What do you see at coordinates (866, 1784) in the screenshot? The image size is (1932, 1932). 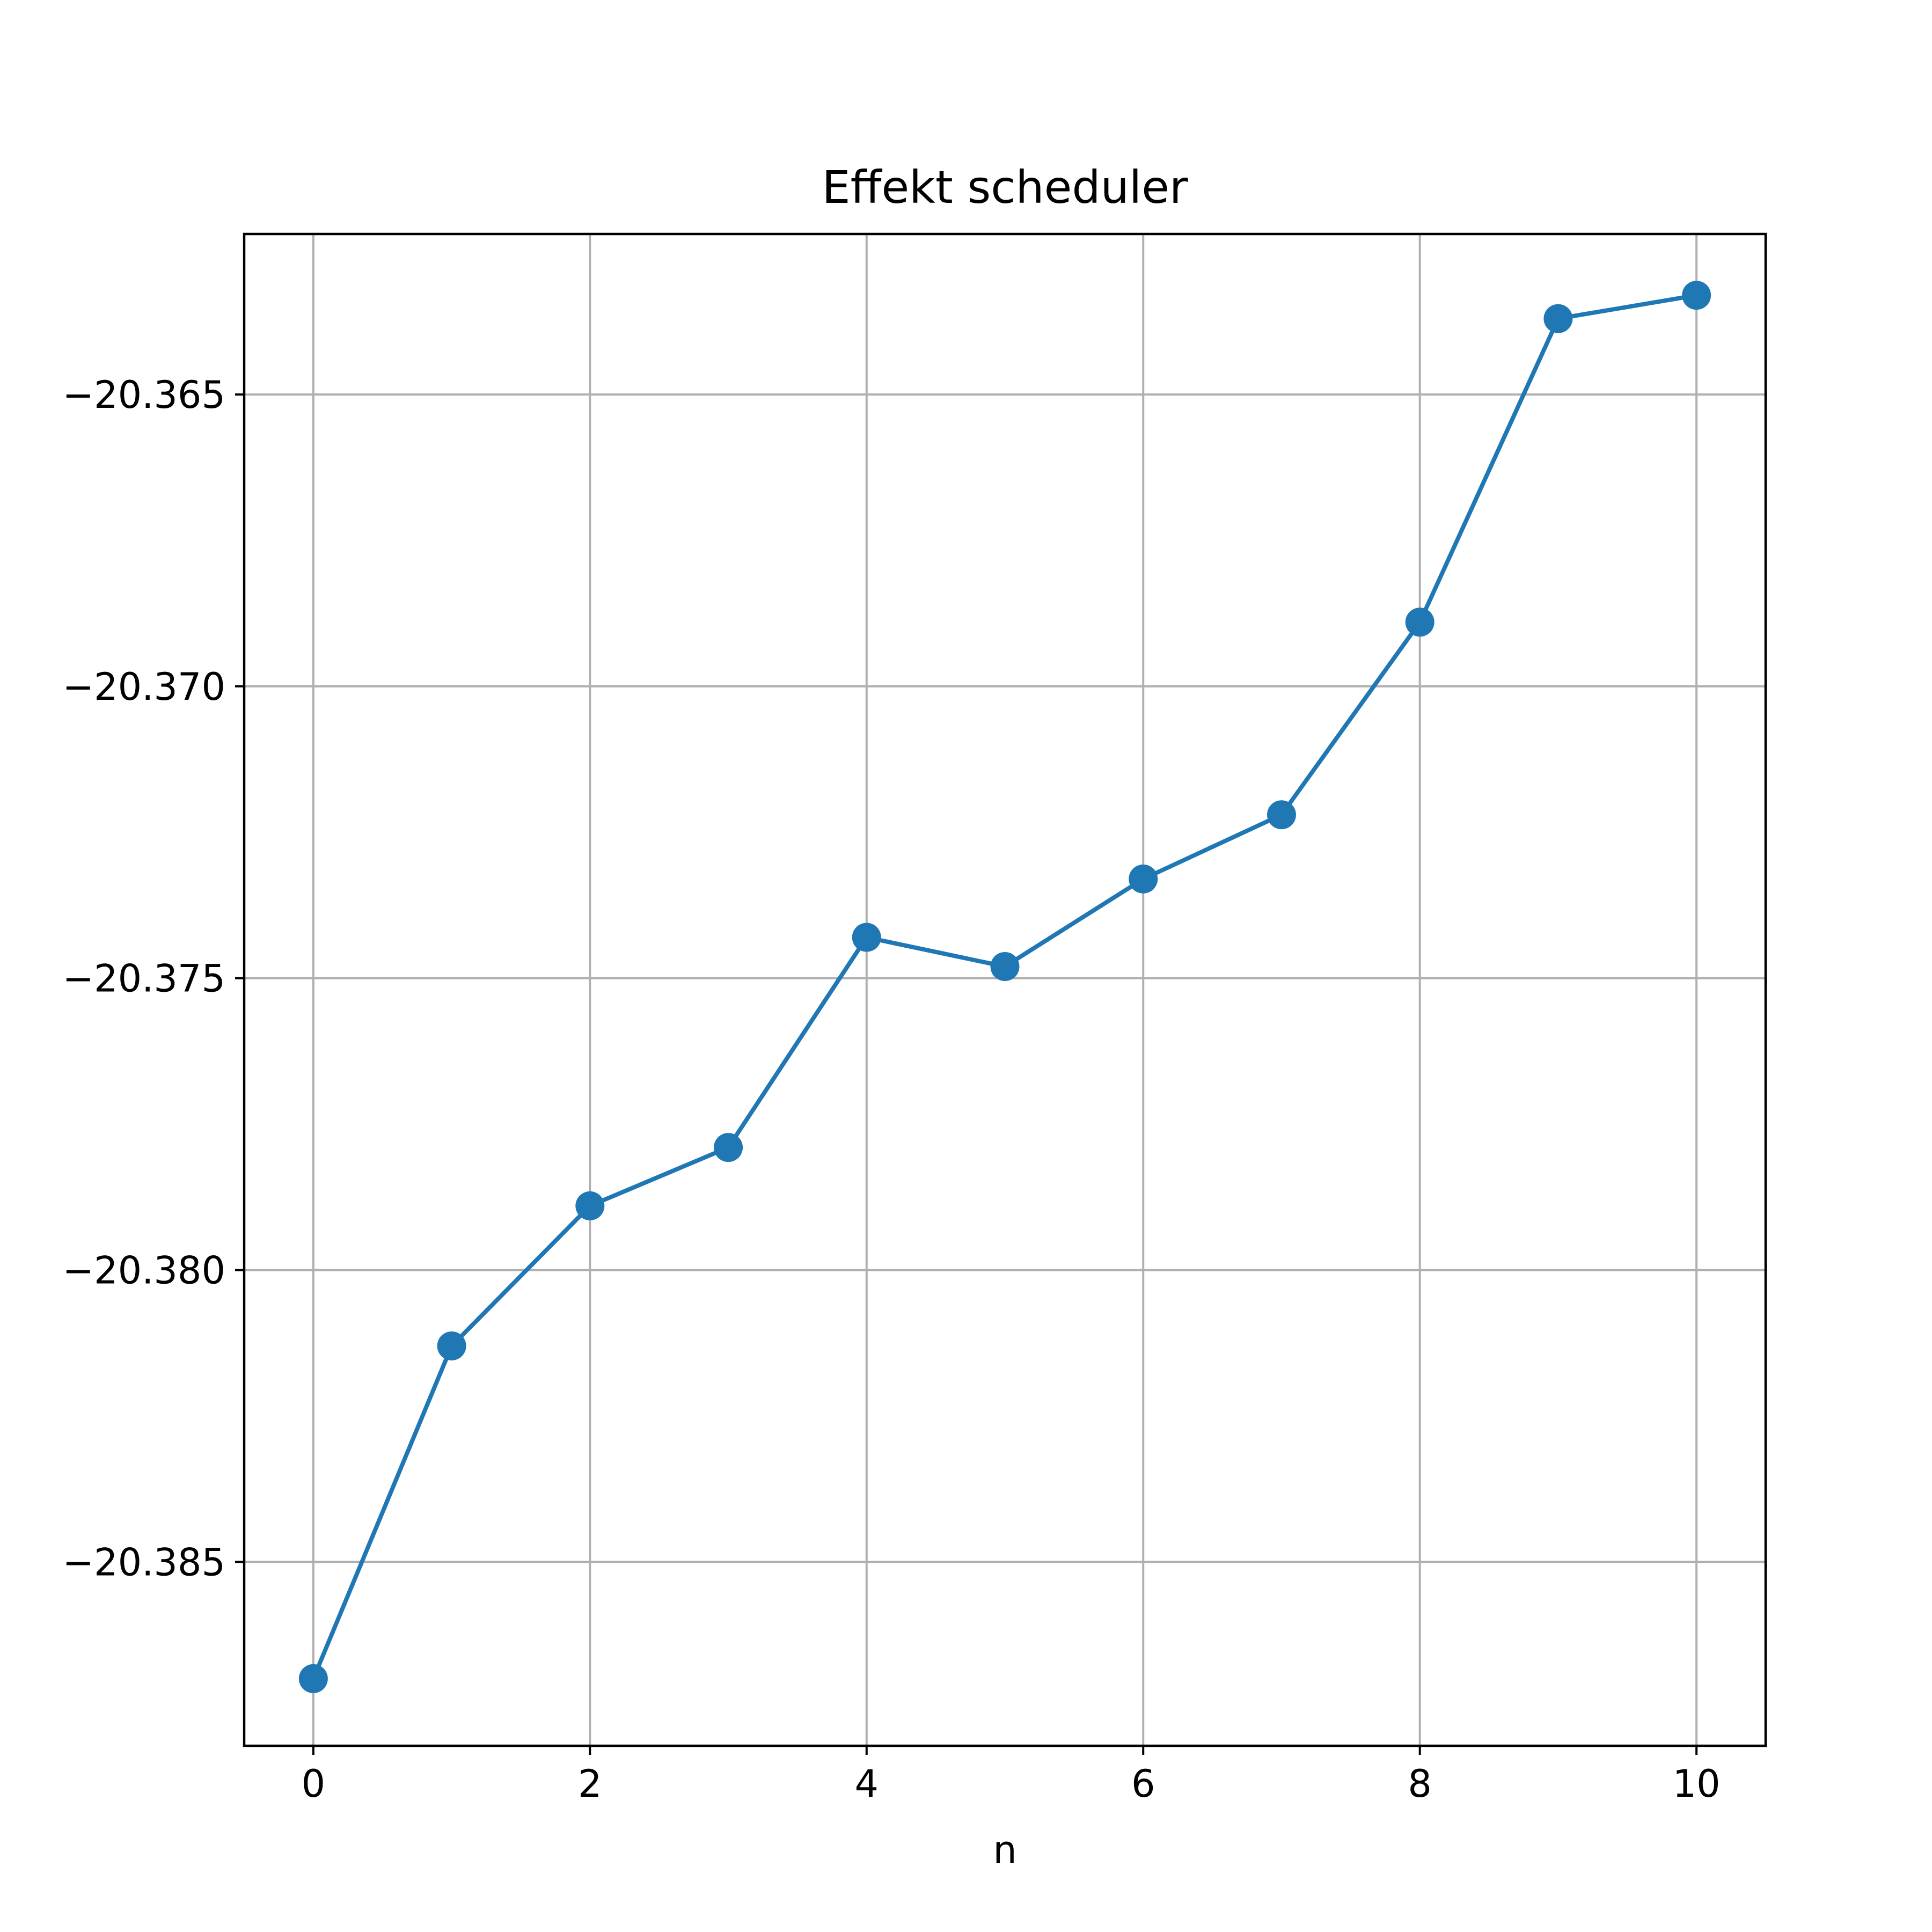 I see `x-tick-label: 4` at bounding box center [866, 1784].